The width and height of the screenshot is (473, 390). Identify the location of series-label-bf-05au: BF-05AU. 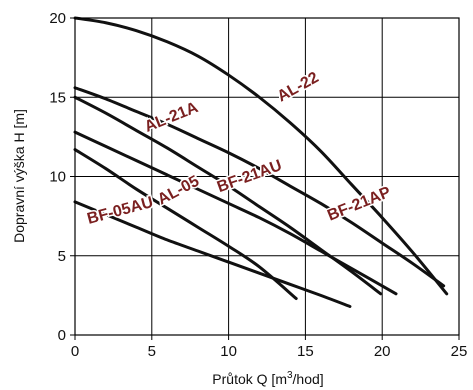
(120, 211).